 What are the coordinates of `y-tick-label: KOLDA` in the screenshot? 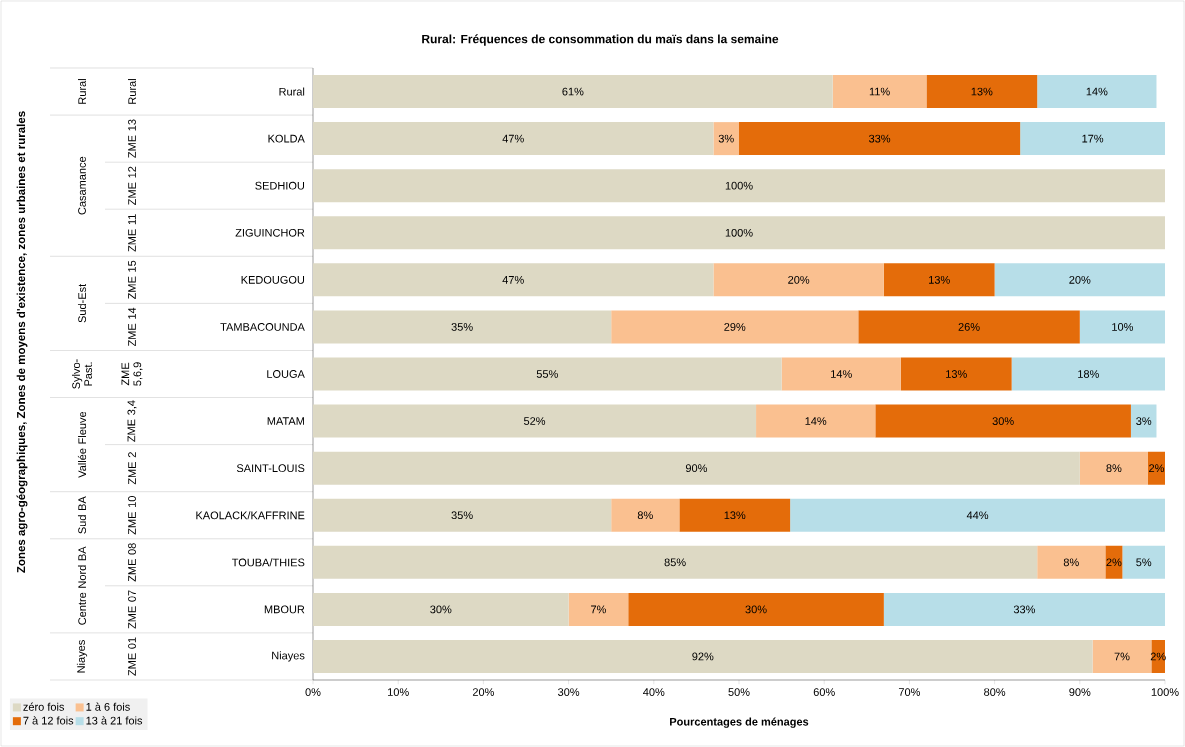 It's located at (286, 138).